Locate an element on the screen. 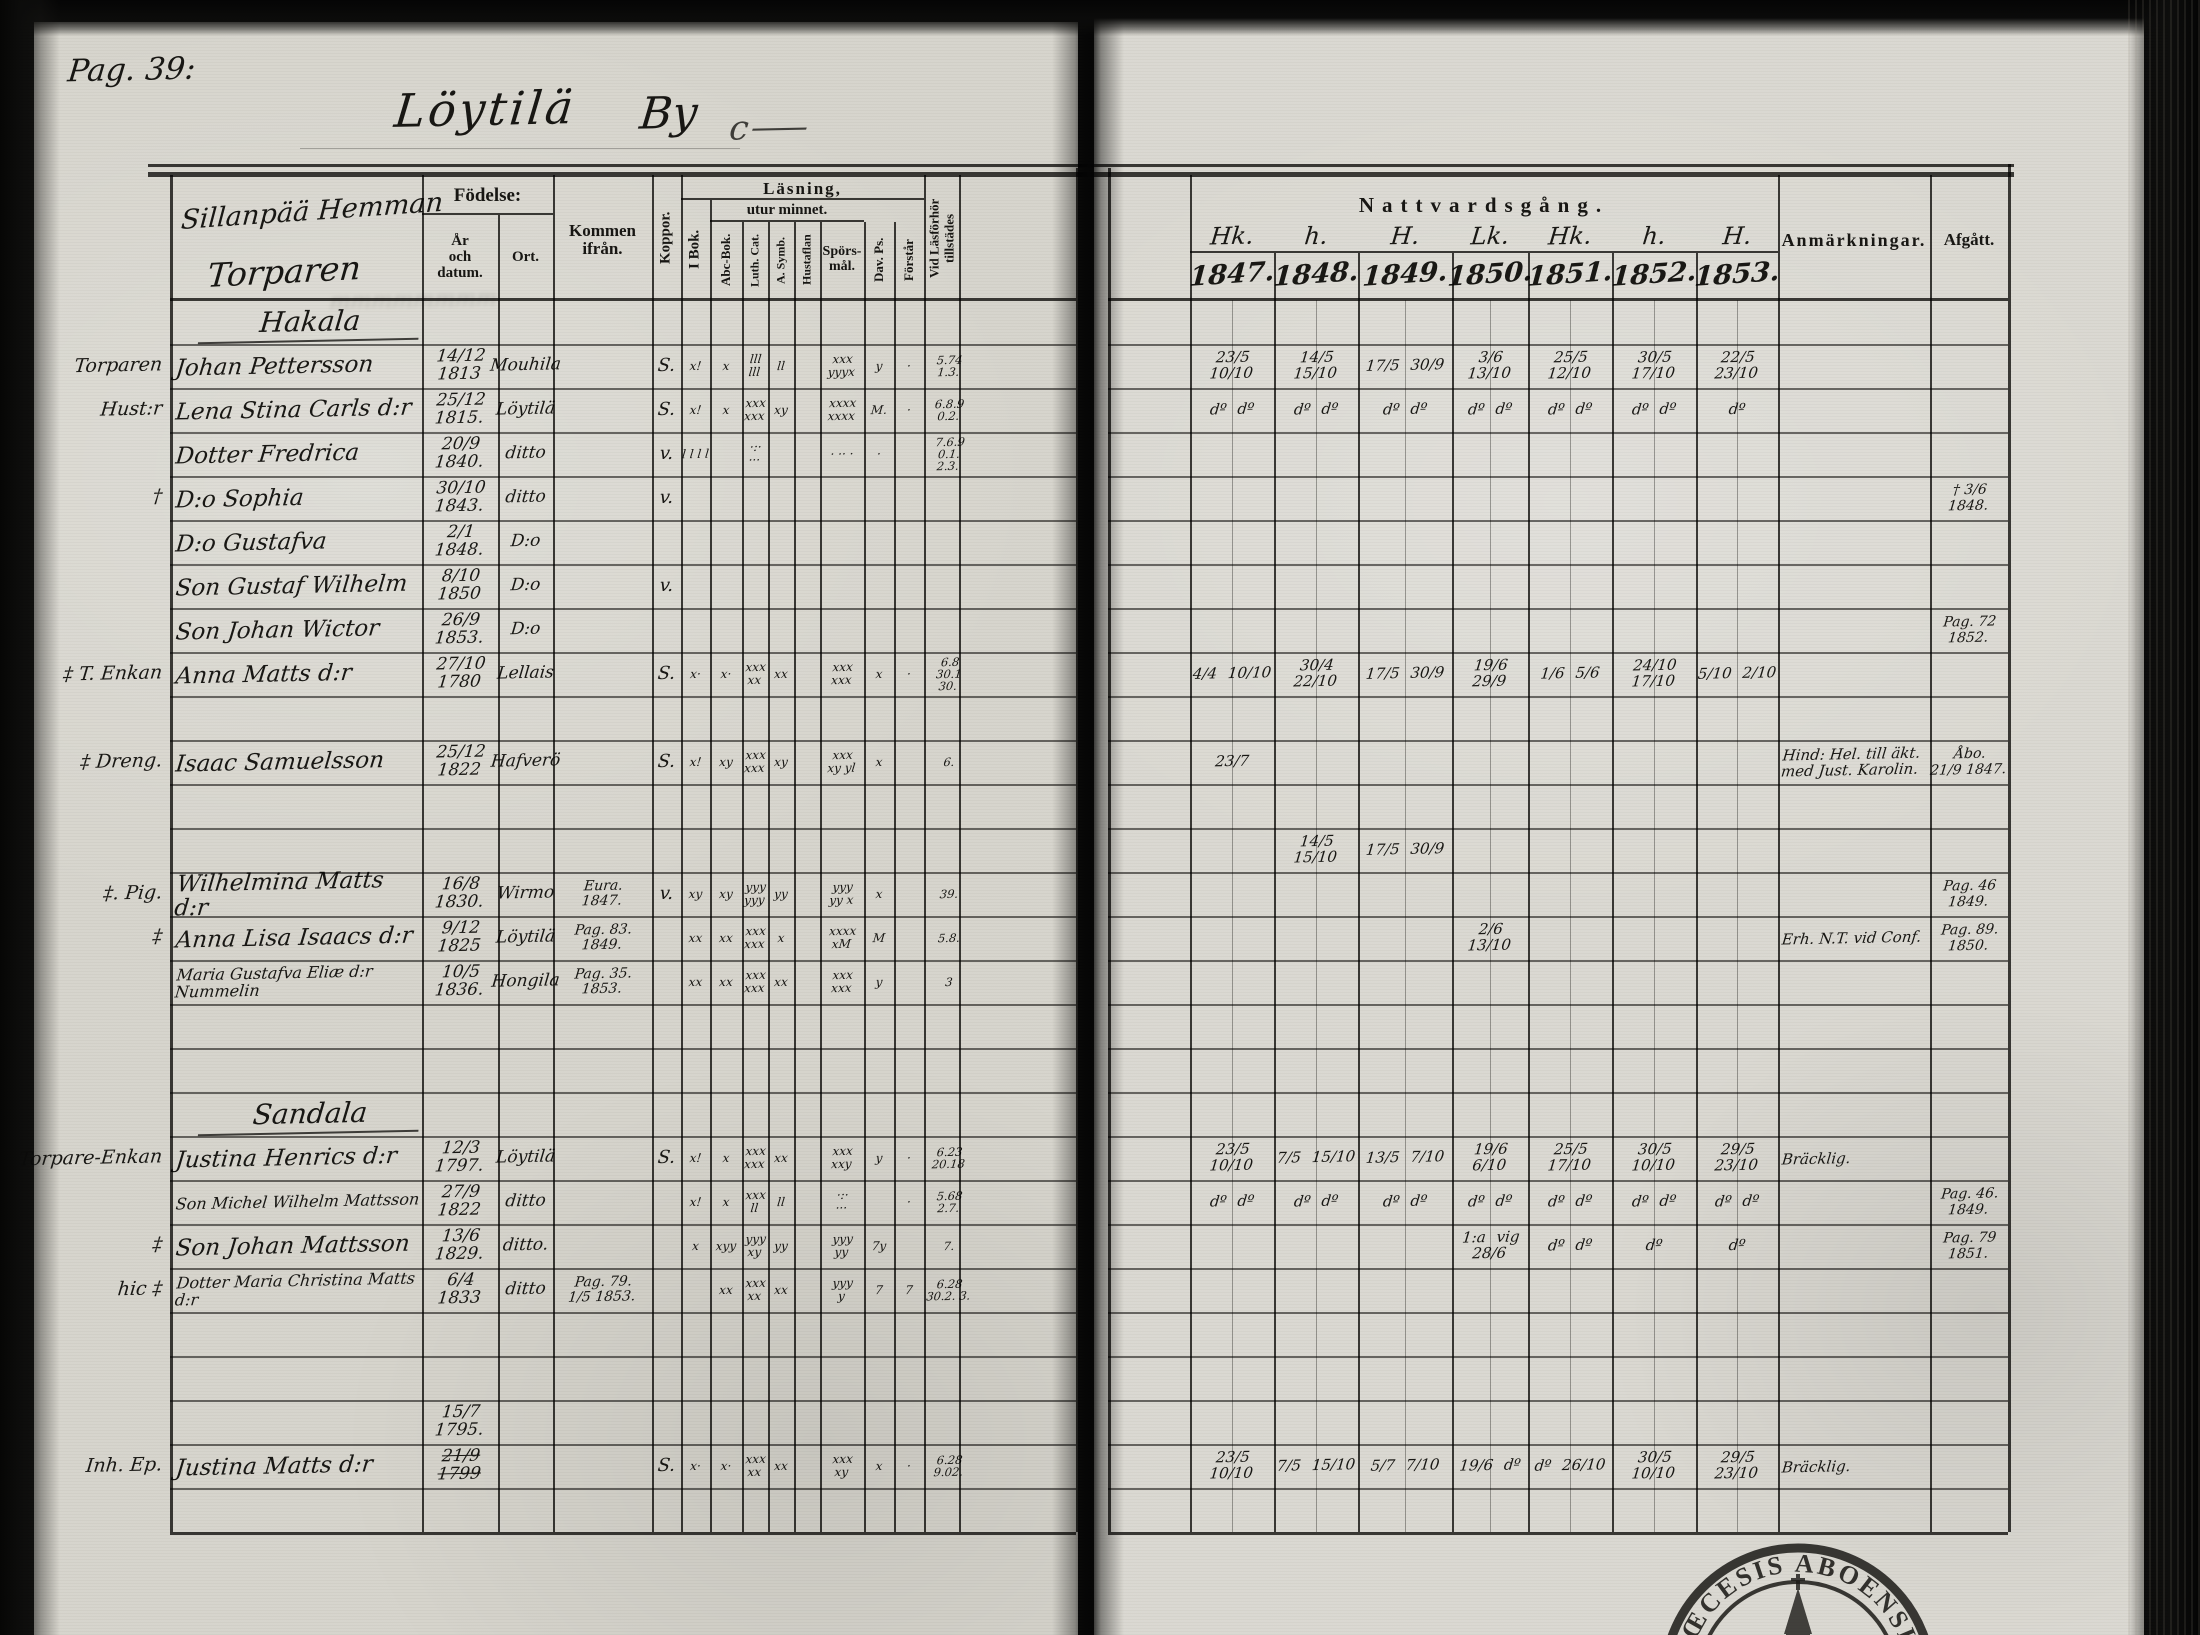  communion-dates-1850: 2/6 13/10 is located at coordinates (1489, 937).